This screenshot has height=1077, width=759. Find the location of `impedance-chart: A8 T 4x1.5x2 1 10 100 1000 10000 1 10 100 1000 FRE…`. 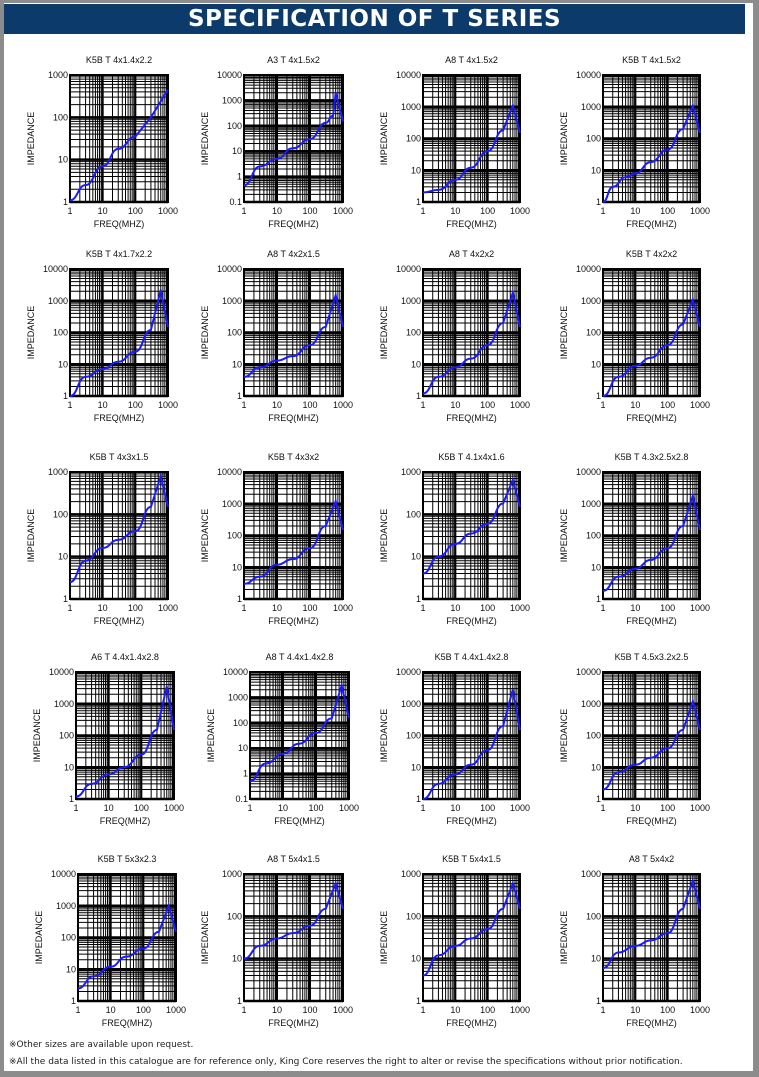

impedance-chart: A8 T 4x1.5x2 1 10 100 1000 10000 1 10 100 1000 FRE… is located at coordinates (454, 142).